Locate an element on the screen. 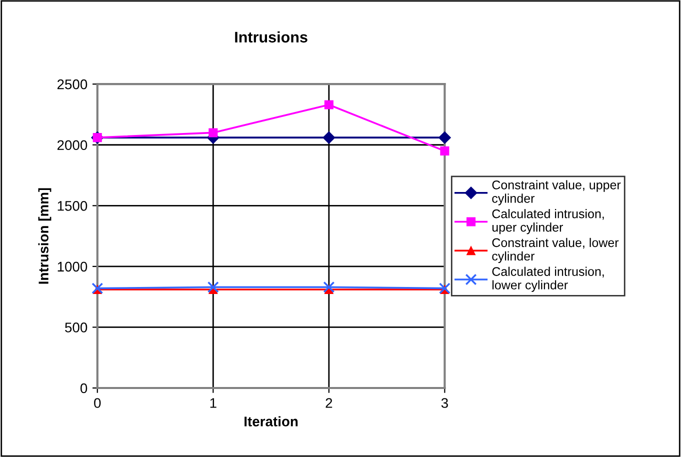 The height and width of the screenshot is (457, 681). x-tick-label: 0 is located at coordinates (97, 403).